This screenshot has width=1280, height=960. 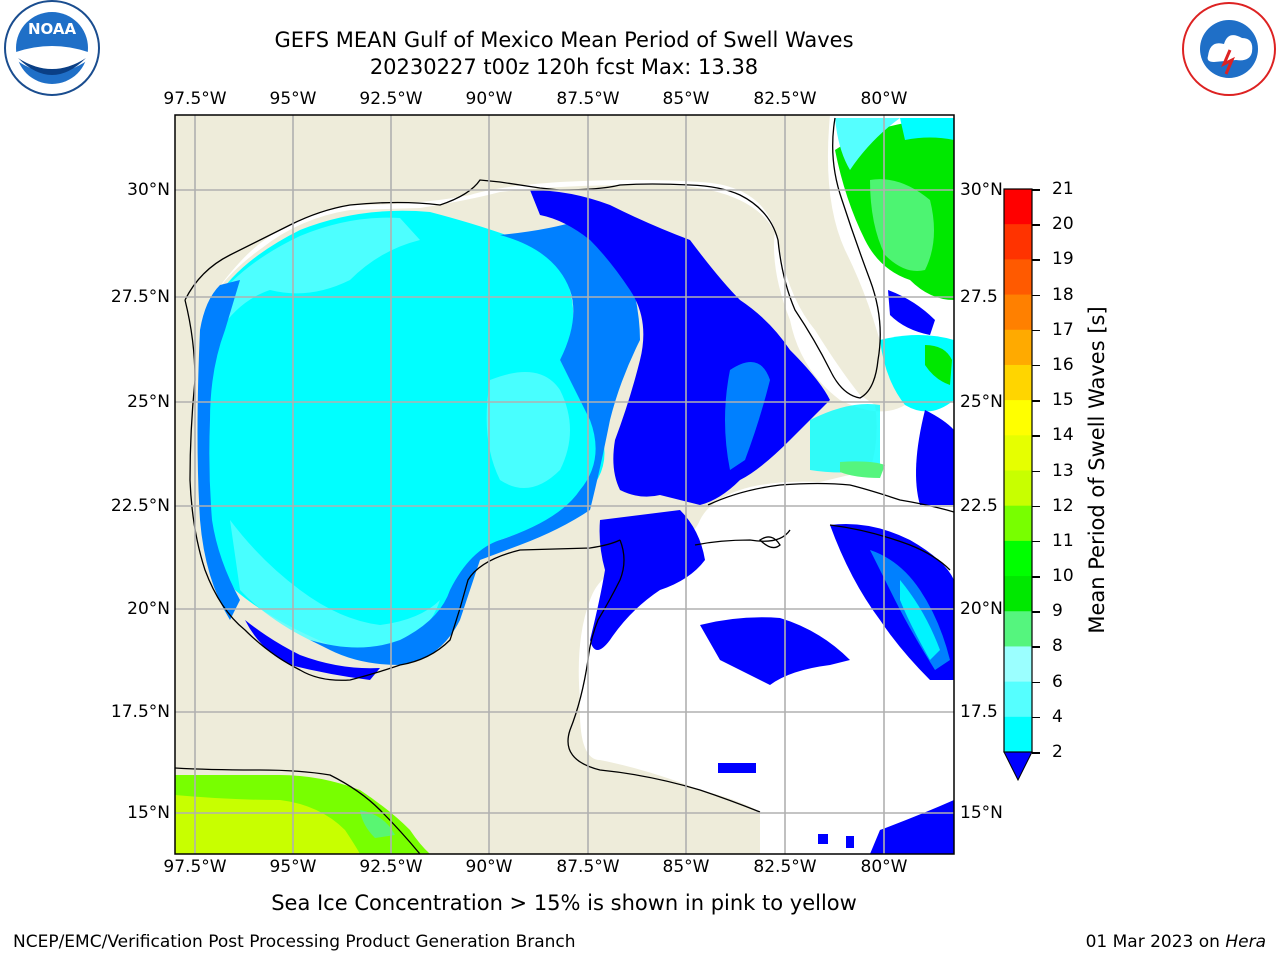 What do you see at coordinates (979, 712) in the screenshot?
I see `lat-tick-right: 17.5` at bounding box center [979, 712].